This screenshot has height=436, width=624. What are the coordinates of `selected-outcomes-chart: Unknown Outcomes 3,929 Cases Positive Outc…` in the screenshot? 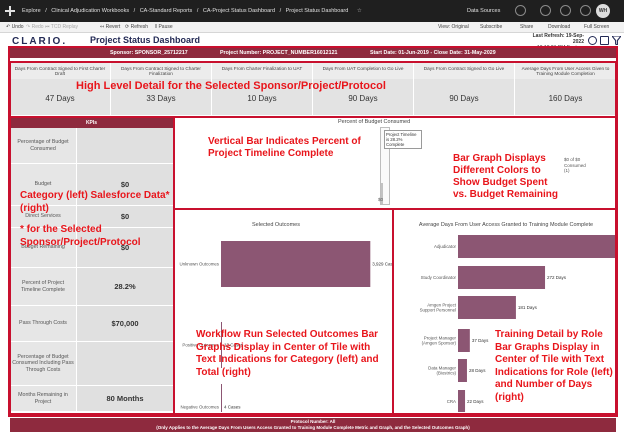 It's located at (285, 326).